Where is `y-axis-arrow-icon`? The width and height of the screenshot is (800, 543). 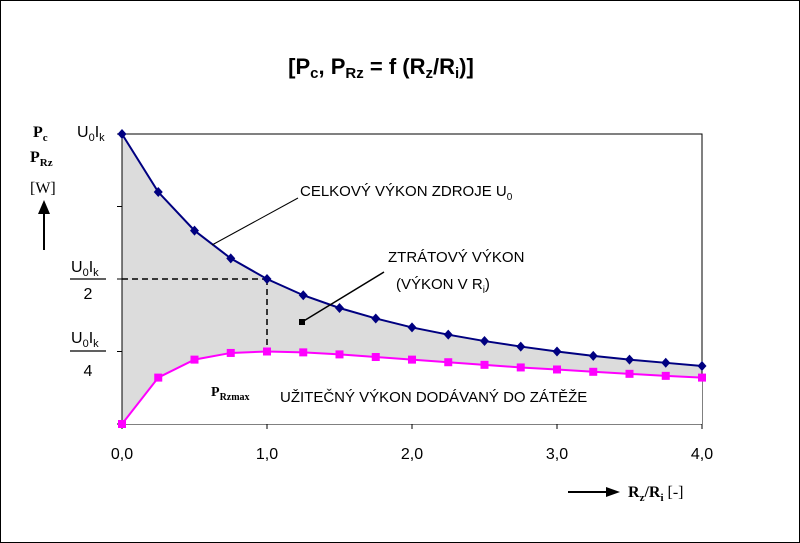
y-axis-arrow-icon is located at coordinates (44, 225).